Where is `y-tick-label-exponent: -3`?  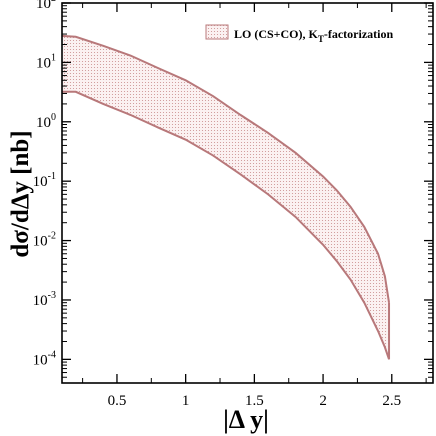 y-tick-label-exponent: -3 is located at coordinates (52, 295).